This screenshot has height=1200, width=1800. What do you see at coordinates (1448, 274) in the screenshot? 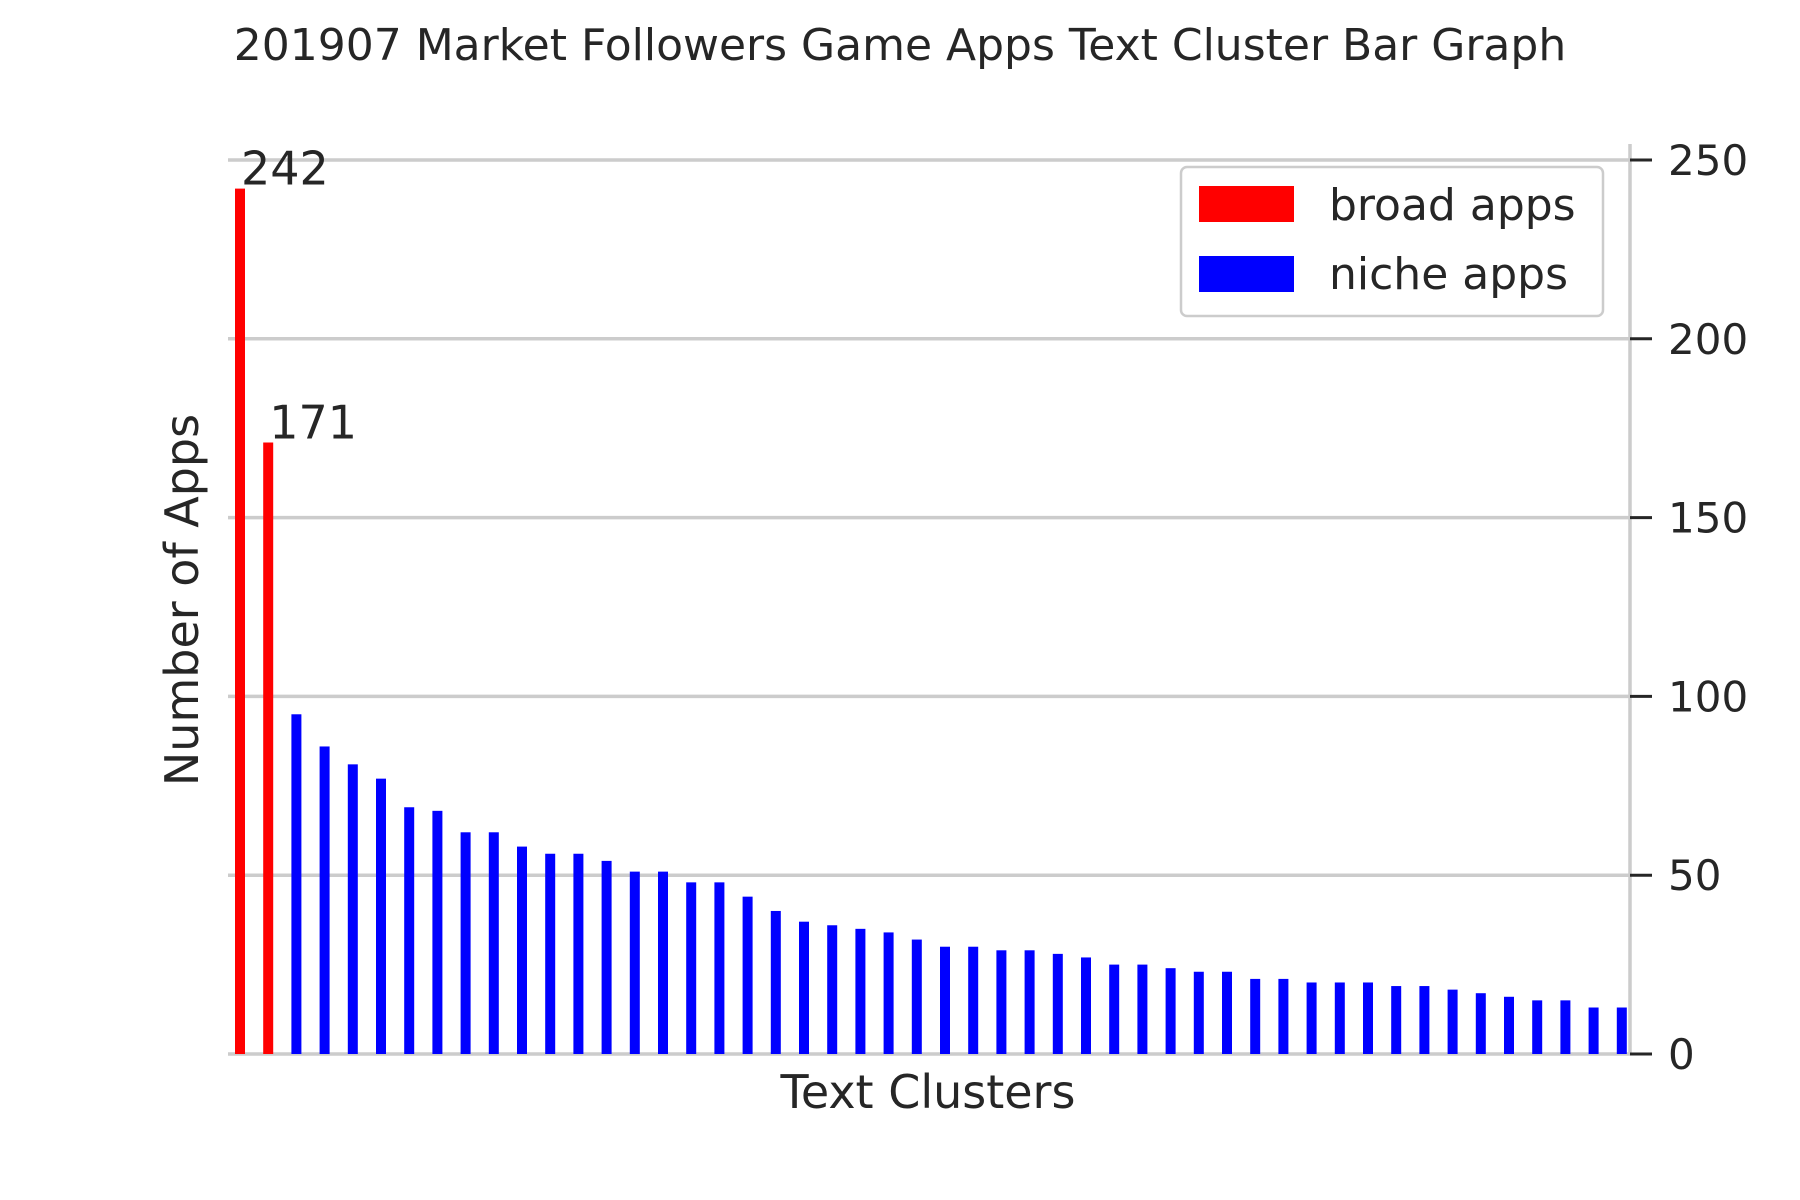
I see `legend-label-niche-apps: niche apps` at bounding box center [1448, 274].